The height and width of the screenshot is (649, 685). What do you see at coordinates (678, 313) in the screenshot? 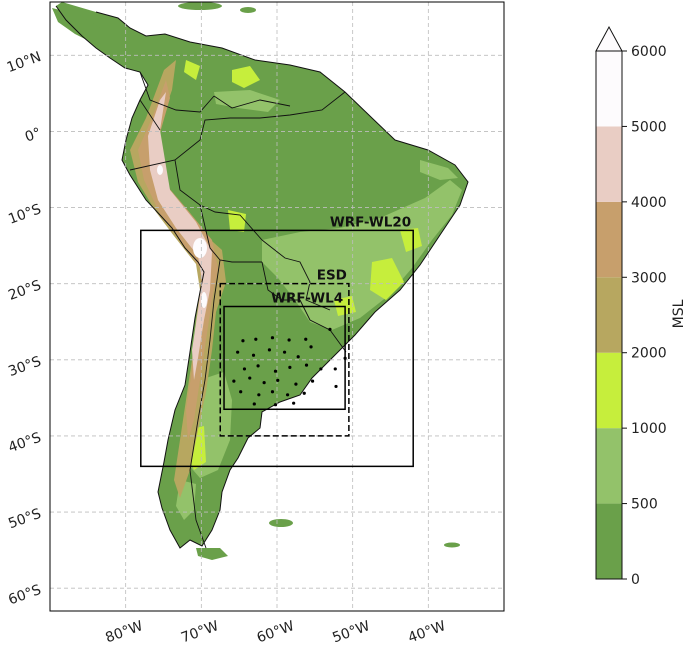
I see `colorbar-label: MSL` at bounding box center [678, 313].